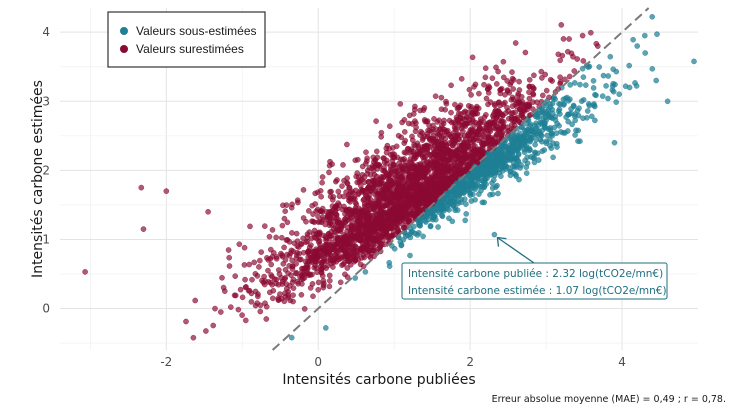  I want to click on y-tick-label: 0, so click(46, 309).